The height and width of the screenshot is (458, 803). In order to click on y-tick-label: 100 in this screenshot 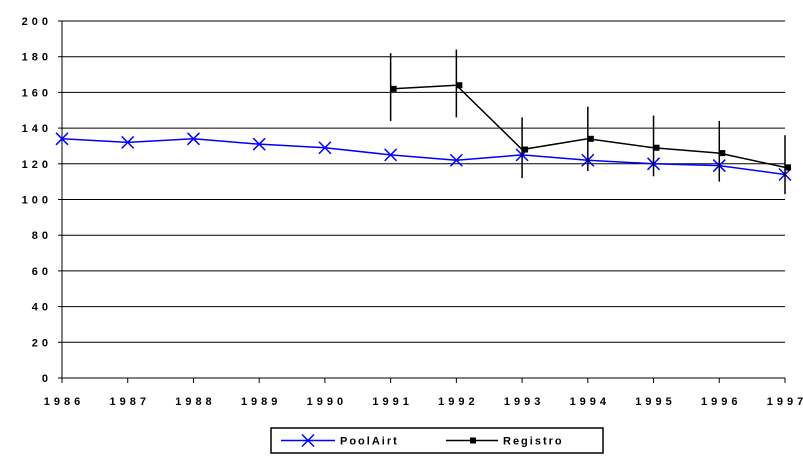, I will do `click(37, 201)`.